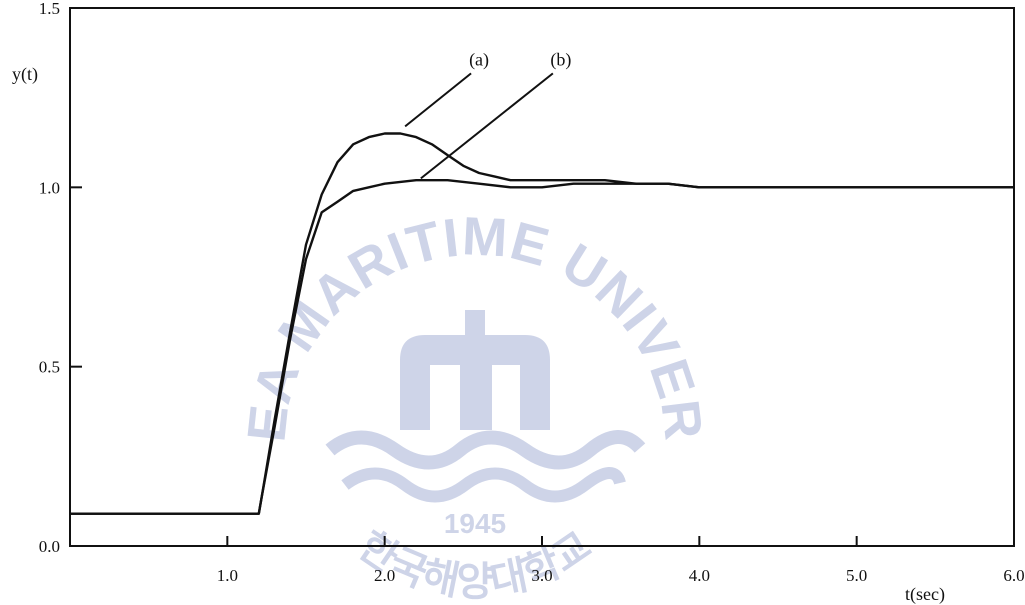 This screenshot has height=605, width=1025. What do you see at coordinates (49, 367) in the screenshot?
I see `y-tick-label: 0.5` at bounding box center [49, 367].